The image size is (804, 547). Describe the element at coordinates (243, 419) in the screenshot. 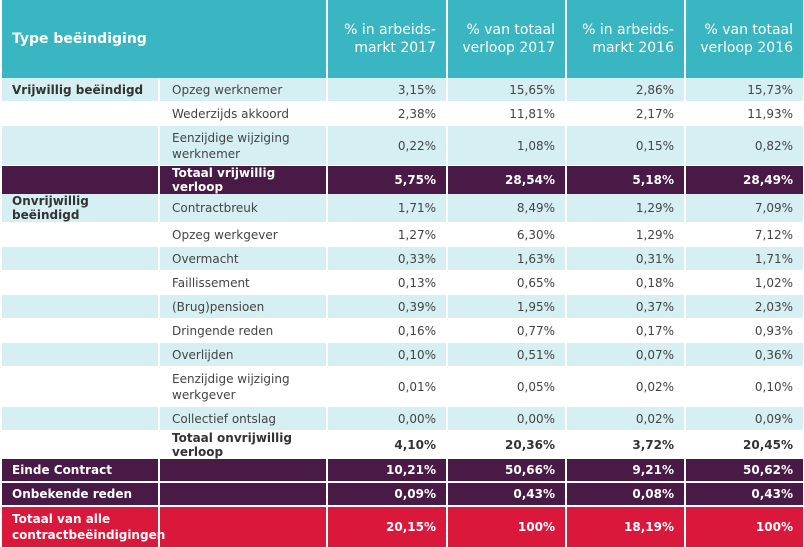

I see `row-label: Collectief ontslag` at that location.